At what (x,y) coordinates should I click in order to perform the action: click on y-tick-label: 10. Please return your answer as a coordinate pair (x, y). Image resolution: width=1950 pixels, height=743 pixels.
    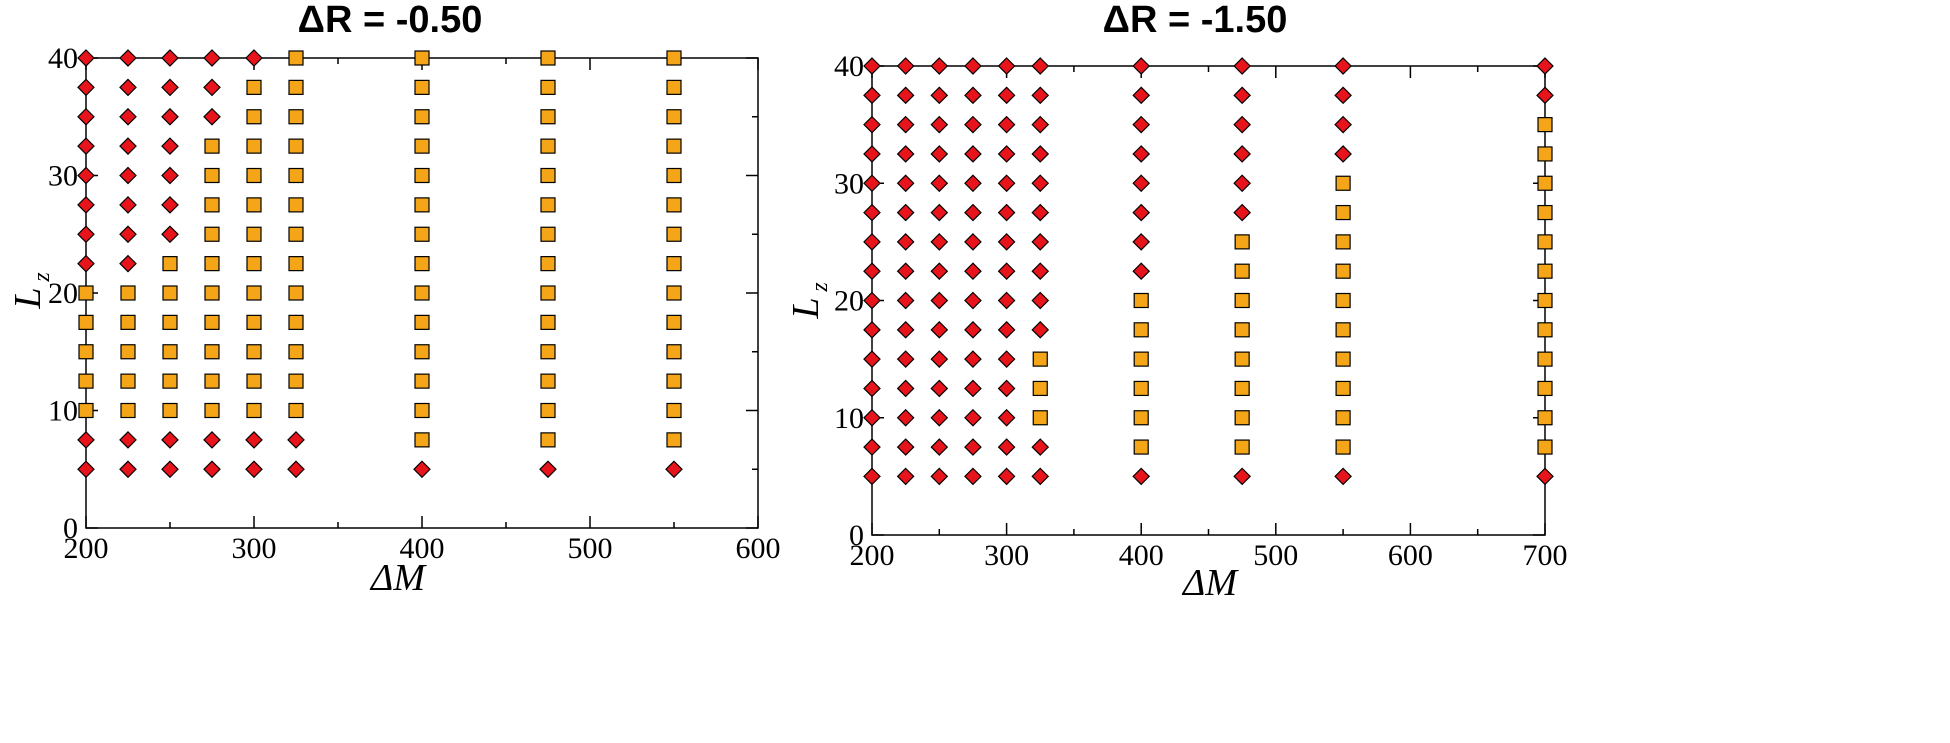
    Looking at the image, I should click on (849, 418).